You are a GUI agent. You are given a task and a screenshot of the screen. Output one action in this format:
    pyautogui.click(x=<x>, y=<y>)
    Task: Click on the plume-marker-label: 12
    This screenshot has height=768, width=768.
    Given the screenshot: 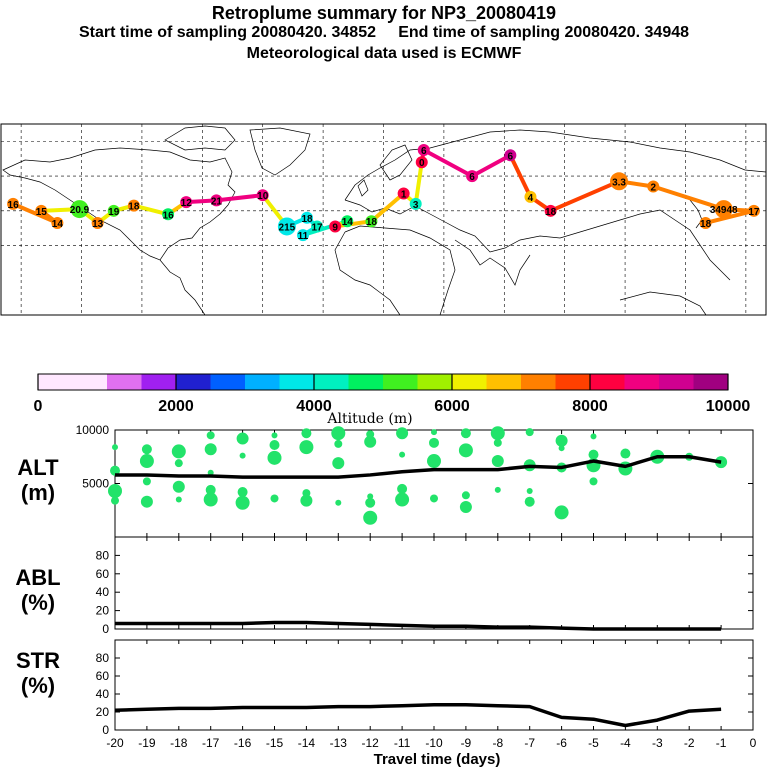 What is the action you would take?
    pyautogui.click(x=187, y=203)
    